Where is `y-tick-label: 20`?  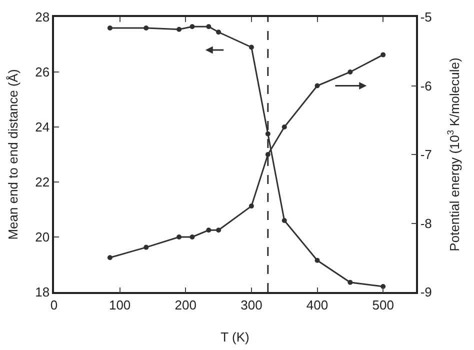
y-tick-label: 20 is located at coordinates (42, 237).